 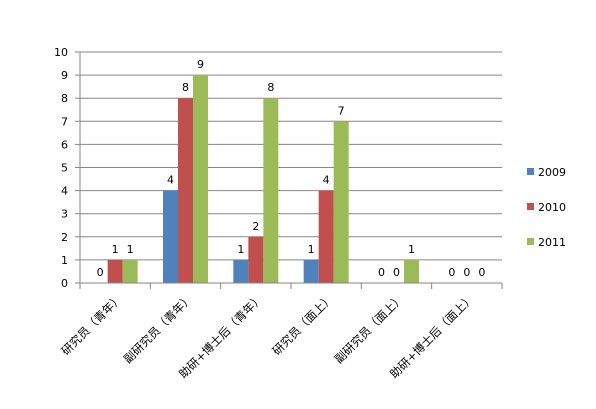 I want to click on data-label: 2, so click(x=255, y=226).